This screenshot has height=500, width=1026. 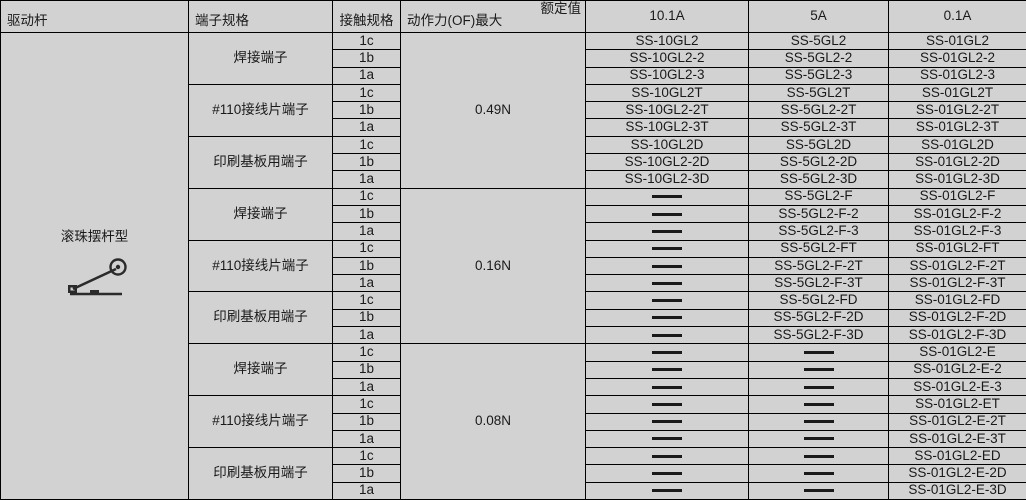 I want to click on model-number-cell: SS-10GL2-3T, so click(x=667, y=127).